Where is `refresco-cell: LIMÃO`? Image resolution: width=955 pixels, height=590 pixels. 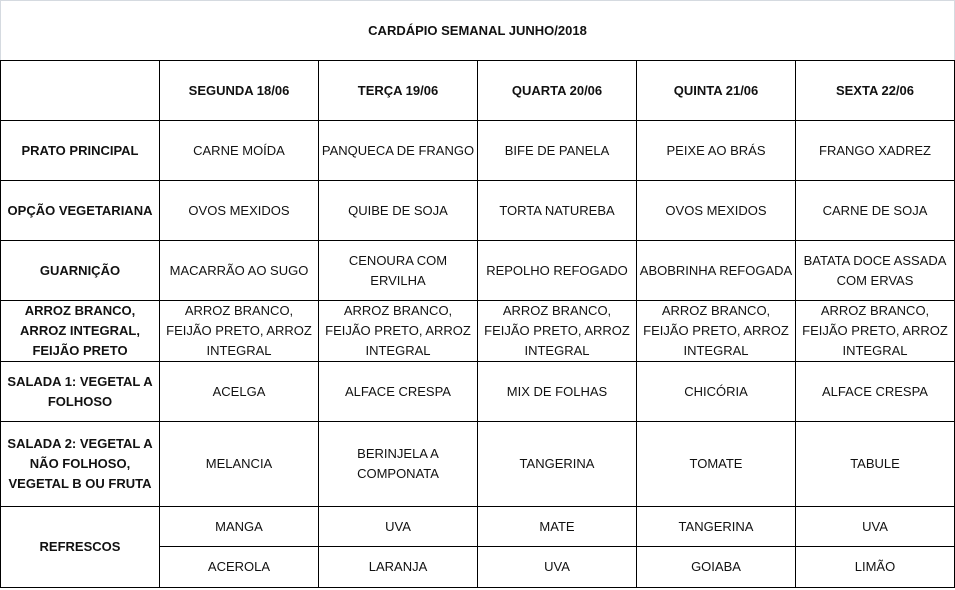 refresco-cell: LIMÃO is located at coordinates (875, 567).